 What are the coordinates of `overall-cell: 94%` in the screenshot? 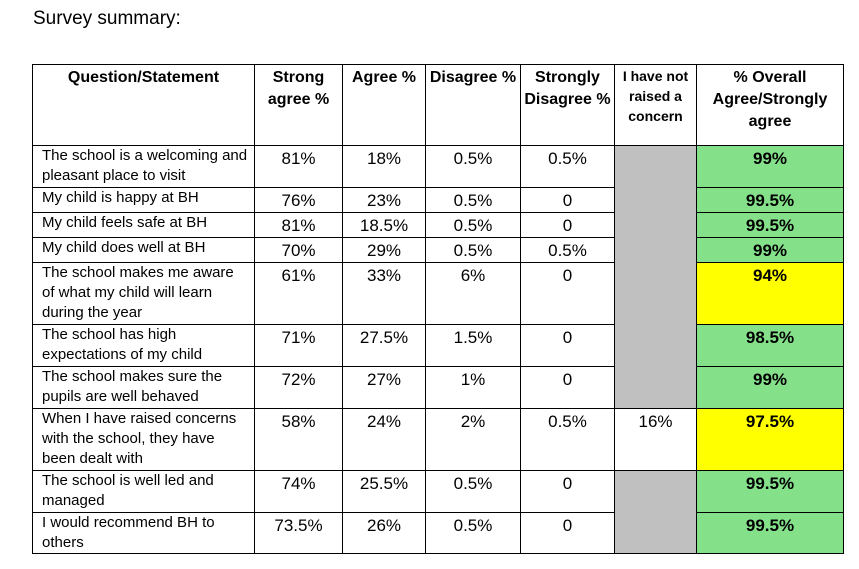 It's located at (770, 293).